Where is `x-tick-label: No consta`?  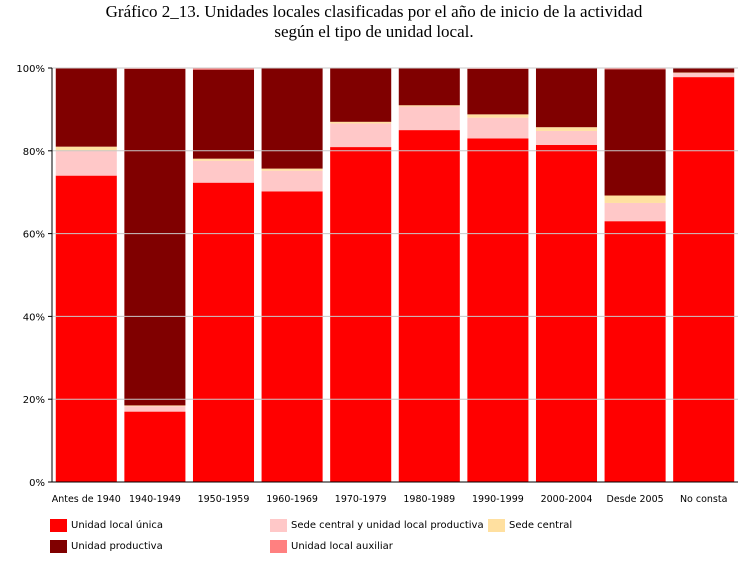 x-tick-label: No consta is located at coordinates (704, 499).